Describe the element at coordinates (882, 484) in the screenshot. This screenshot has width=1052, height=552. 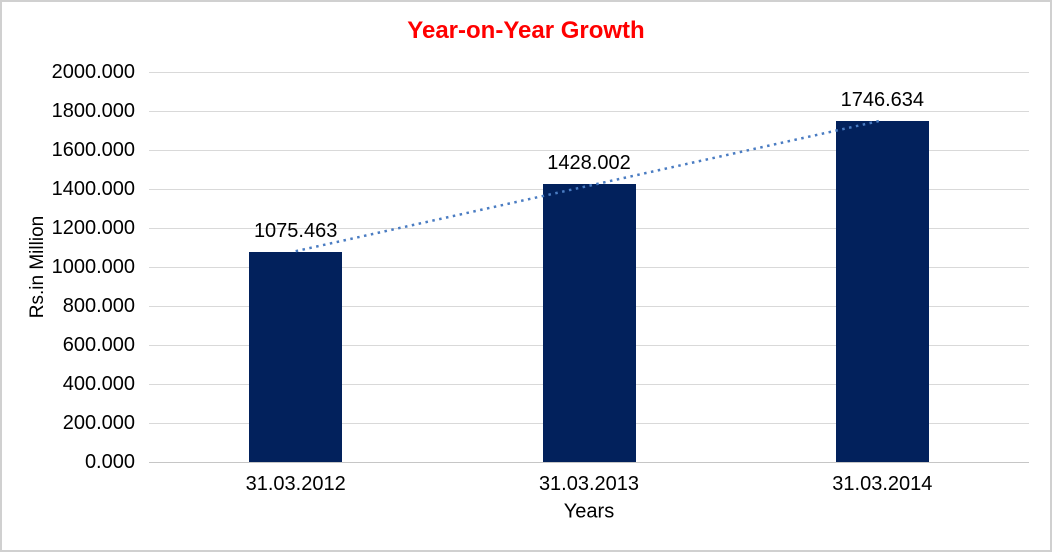
I see `x-axis-tick-label: 31.03.2014` at that location.